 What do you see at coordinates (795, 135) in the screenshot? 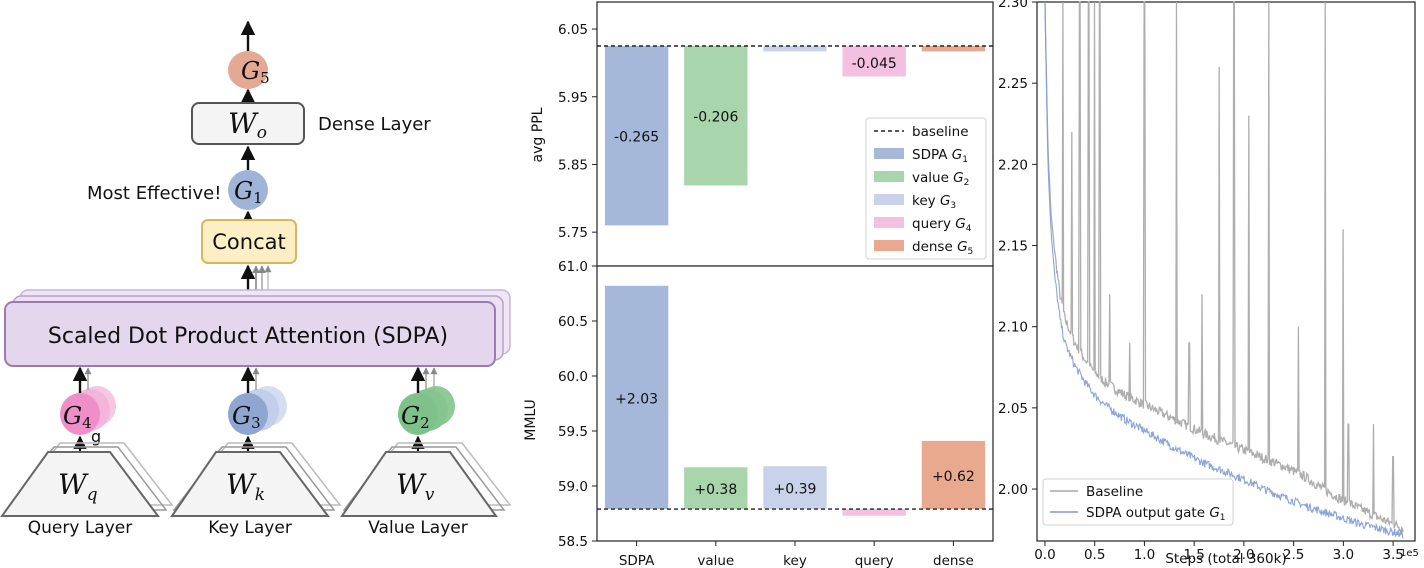
I see `ppl-bars: -0.265 -0.206 -0.045` at bounding box center [795, 135].